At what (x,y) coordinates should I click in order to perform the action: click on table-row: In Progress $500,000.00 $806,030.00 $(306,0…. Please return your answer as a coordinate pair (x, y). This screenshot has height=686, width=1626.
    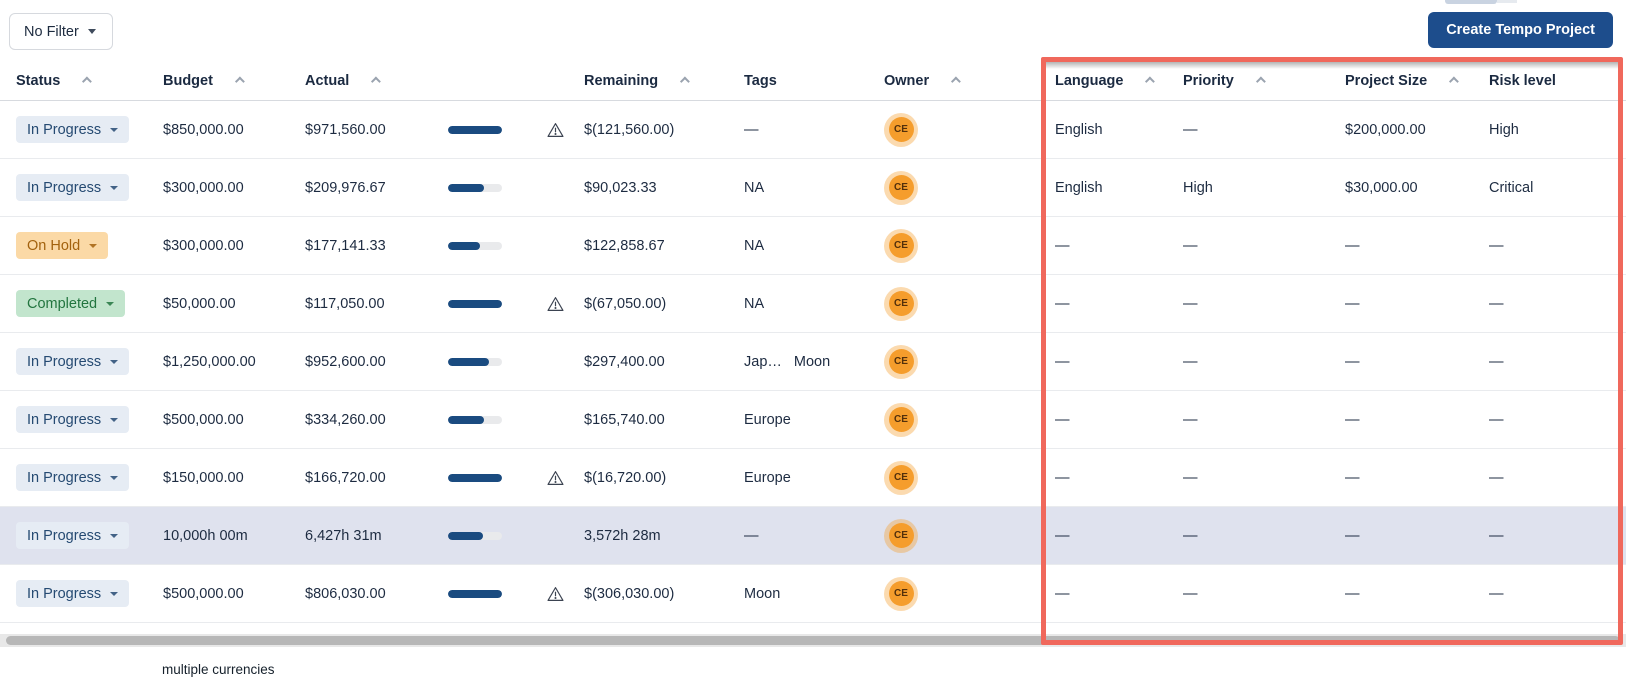
    Looking at the image, I should click on (813, 594).